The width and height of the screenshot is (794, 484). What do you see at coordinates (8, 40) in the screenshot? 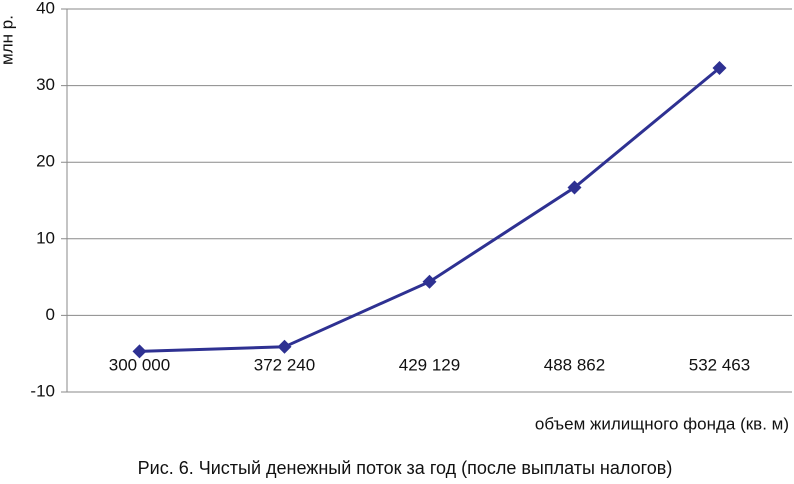
I see `y-axis-label: млн р.` at bounding box center [8, 40].